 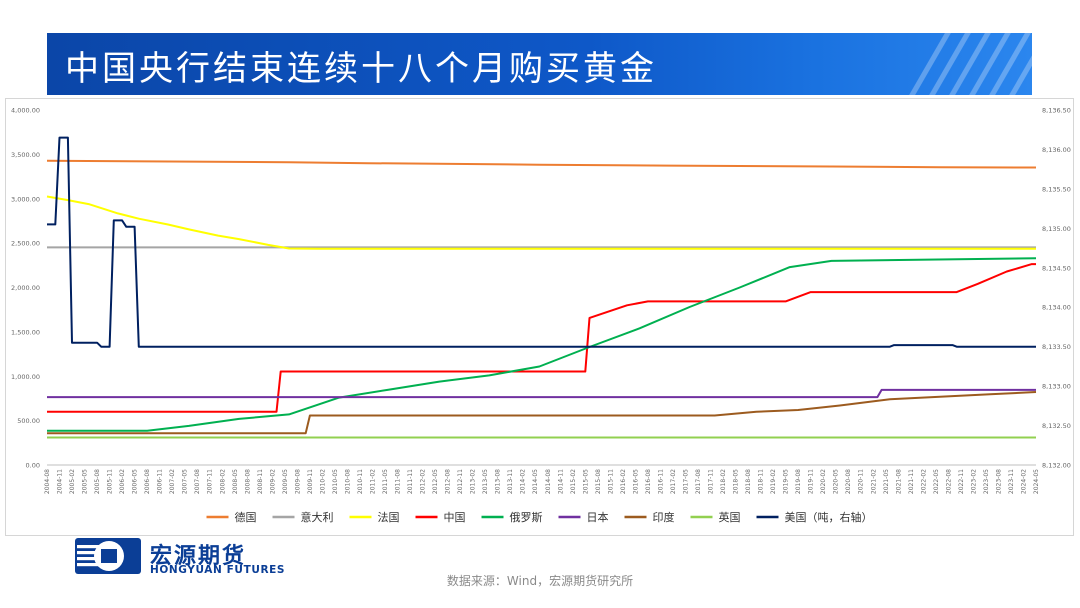 What do you see at coordinates (172, 481) in the screenshot?
I see `x-tick-label: 2007-02` at bounding box center [172, 481].